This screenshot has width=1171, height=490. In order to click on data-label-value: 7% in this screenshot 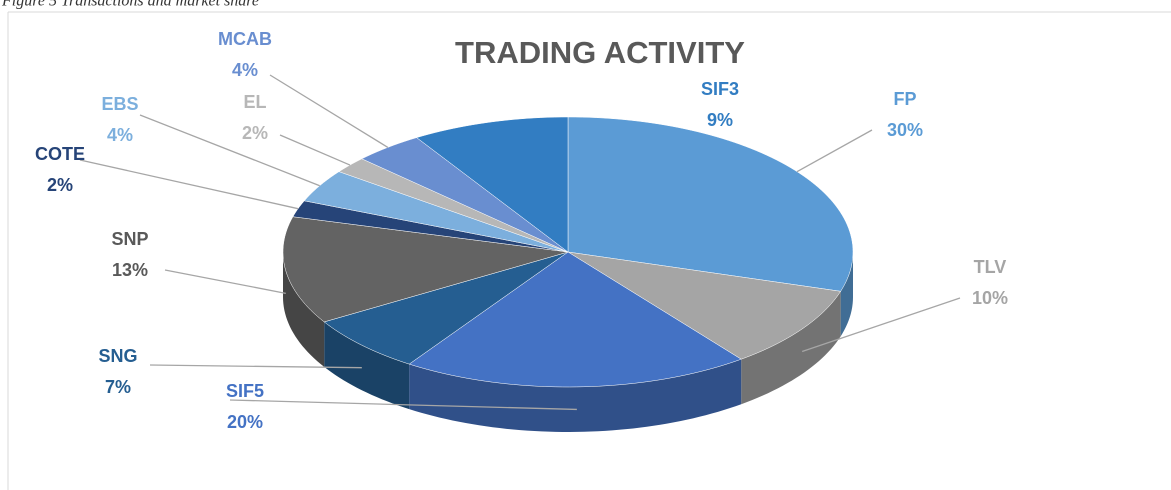, I will do `click(118, 387)`.